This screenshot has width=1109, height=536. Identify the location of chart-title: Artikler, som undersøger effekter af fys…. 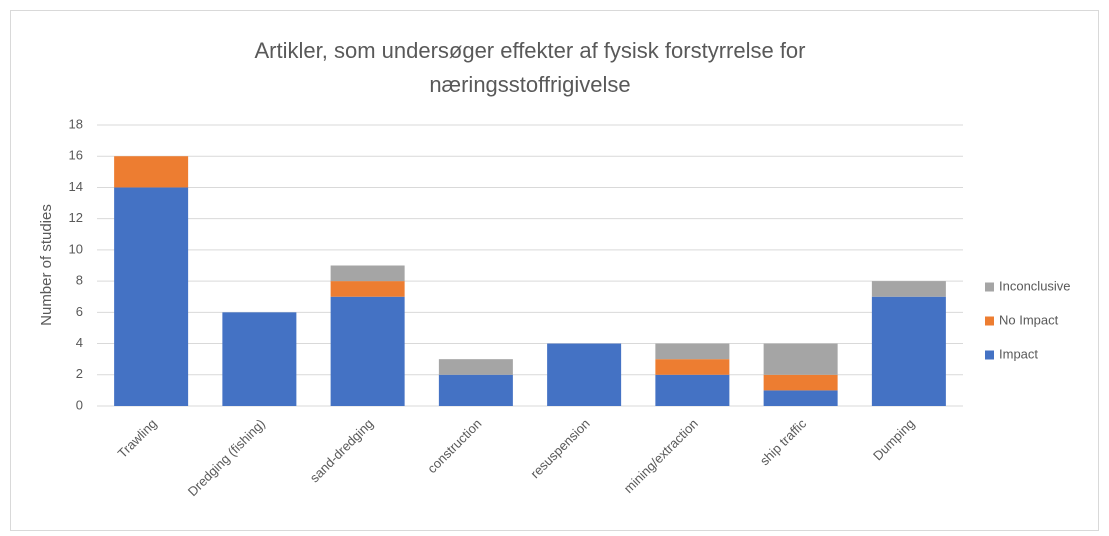
(530, 50).